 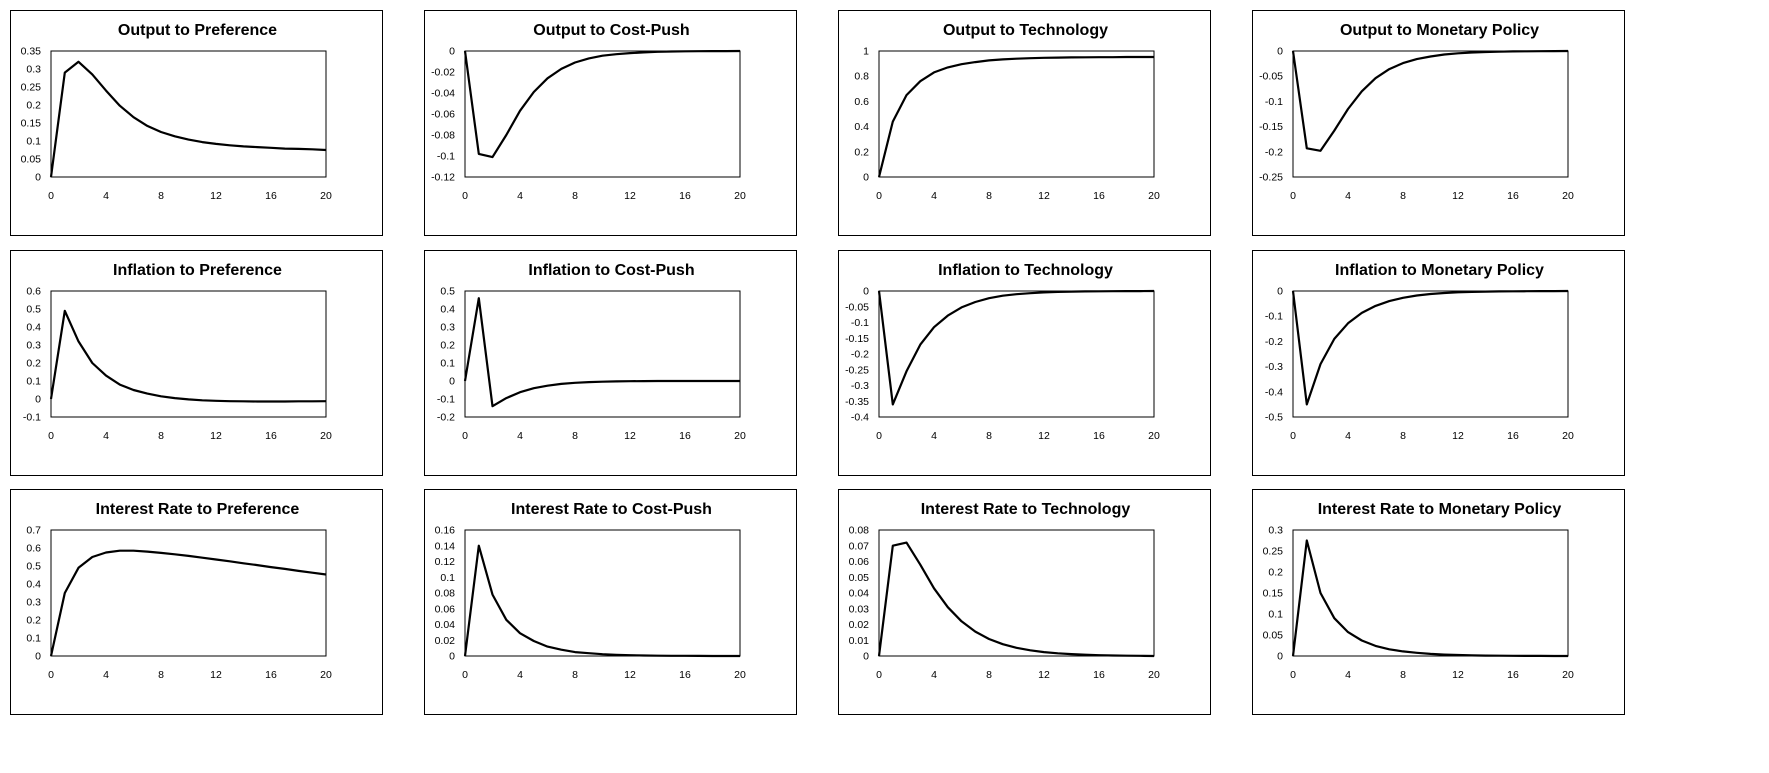 What do you see at coordinates (1439, 270) in the screenshot?
I see `chart-title: Inflation to Monetary Policy` at bounding box center [1439, 270].